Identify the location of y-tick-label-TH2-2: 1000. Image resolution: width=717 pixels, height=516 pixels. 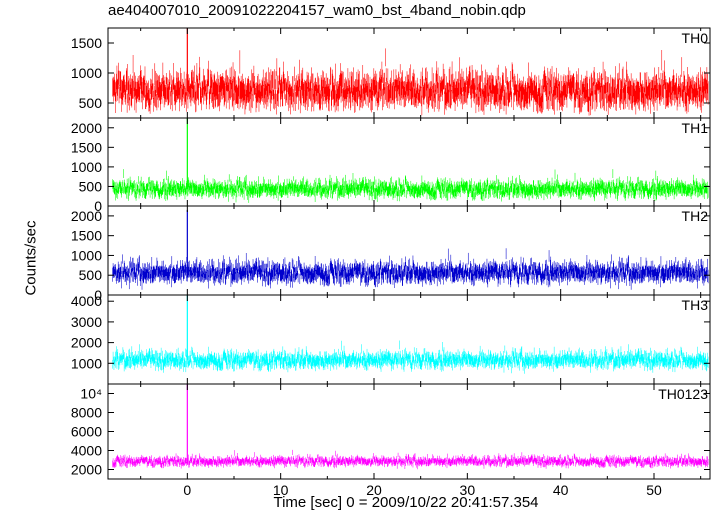
(86, 255).